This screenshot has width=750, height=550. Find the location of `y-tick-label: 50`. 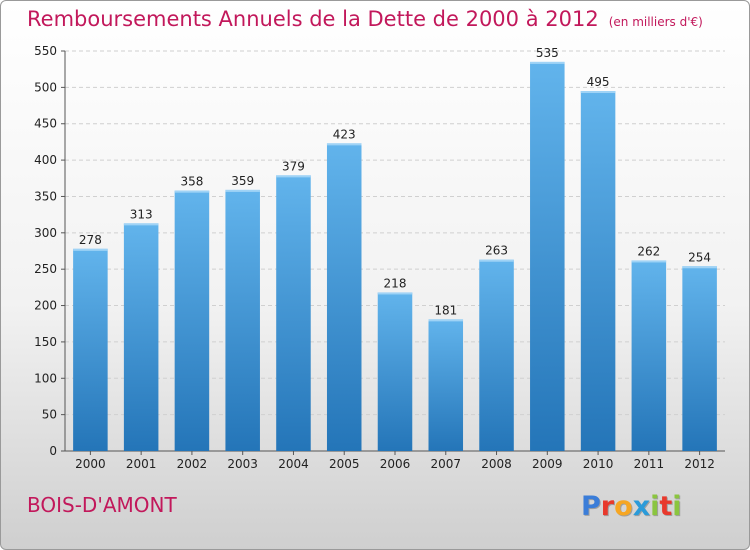

y-tick-label: 50 is located at coordinates (49, 415).